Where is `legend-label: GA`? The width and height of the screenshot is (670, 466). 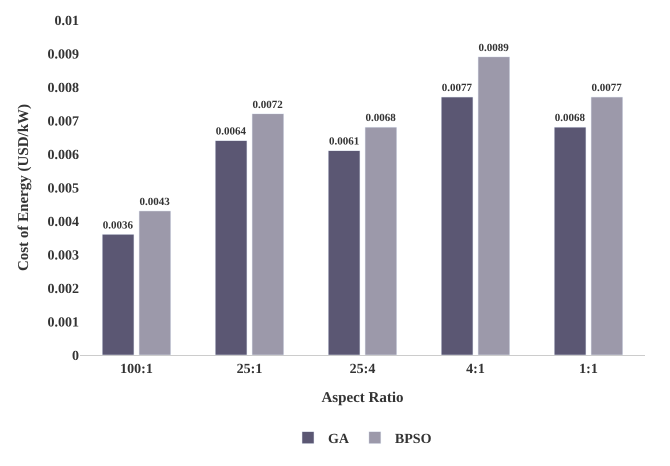 legend-label: GA is located at coordinates (339, 440).